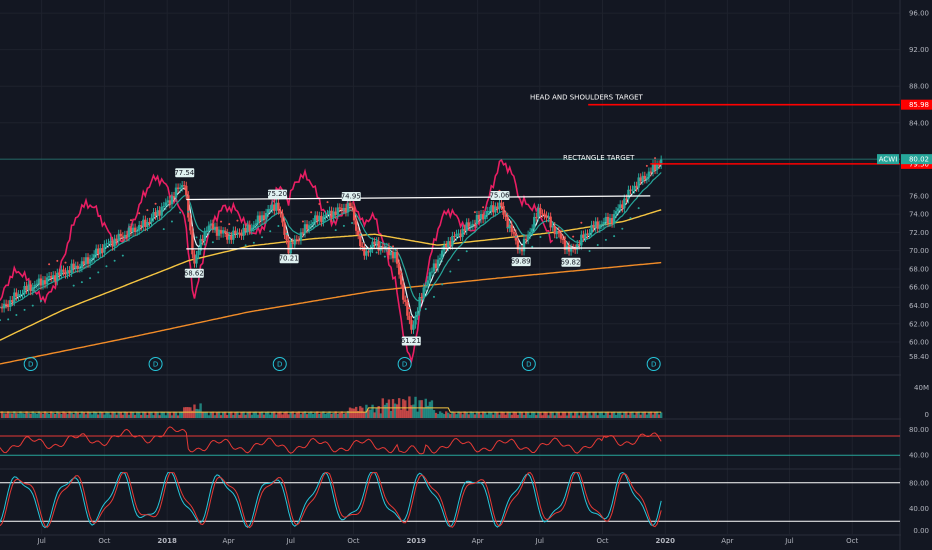 This screenshot has width=932, height=550. Describe the element at coordinates (587, 98) in the screenshot. I see `head-and-shoulders-target-label: HEAD AND SHOULDERS TARGET` at that location.